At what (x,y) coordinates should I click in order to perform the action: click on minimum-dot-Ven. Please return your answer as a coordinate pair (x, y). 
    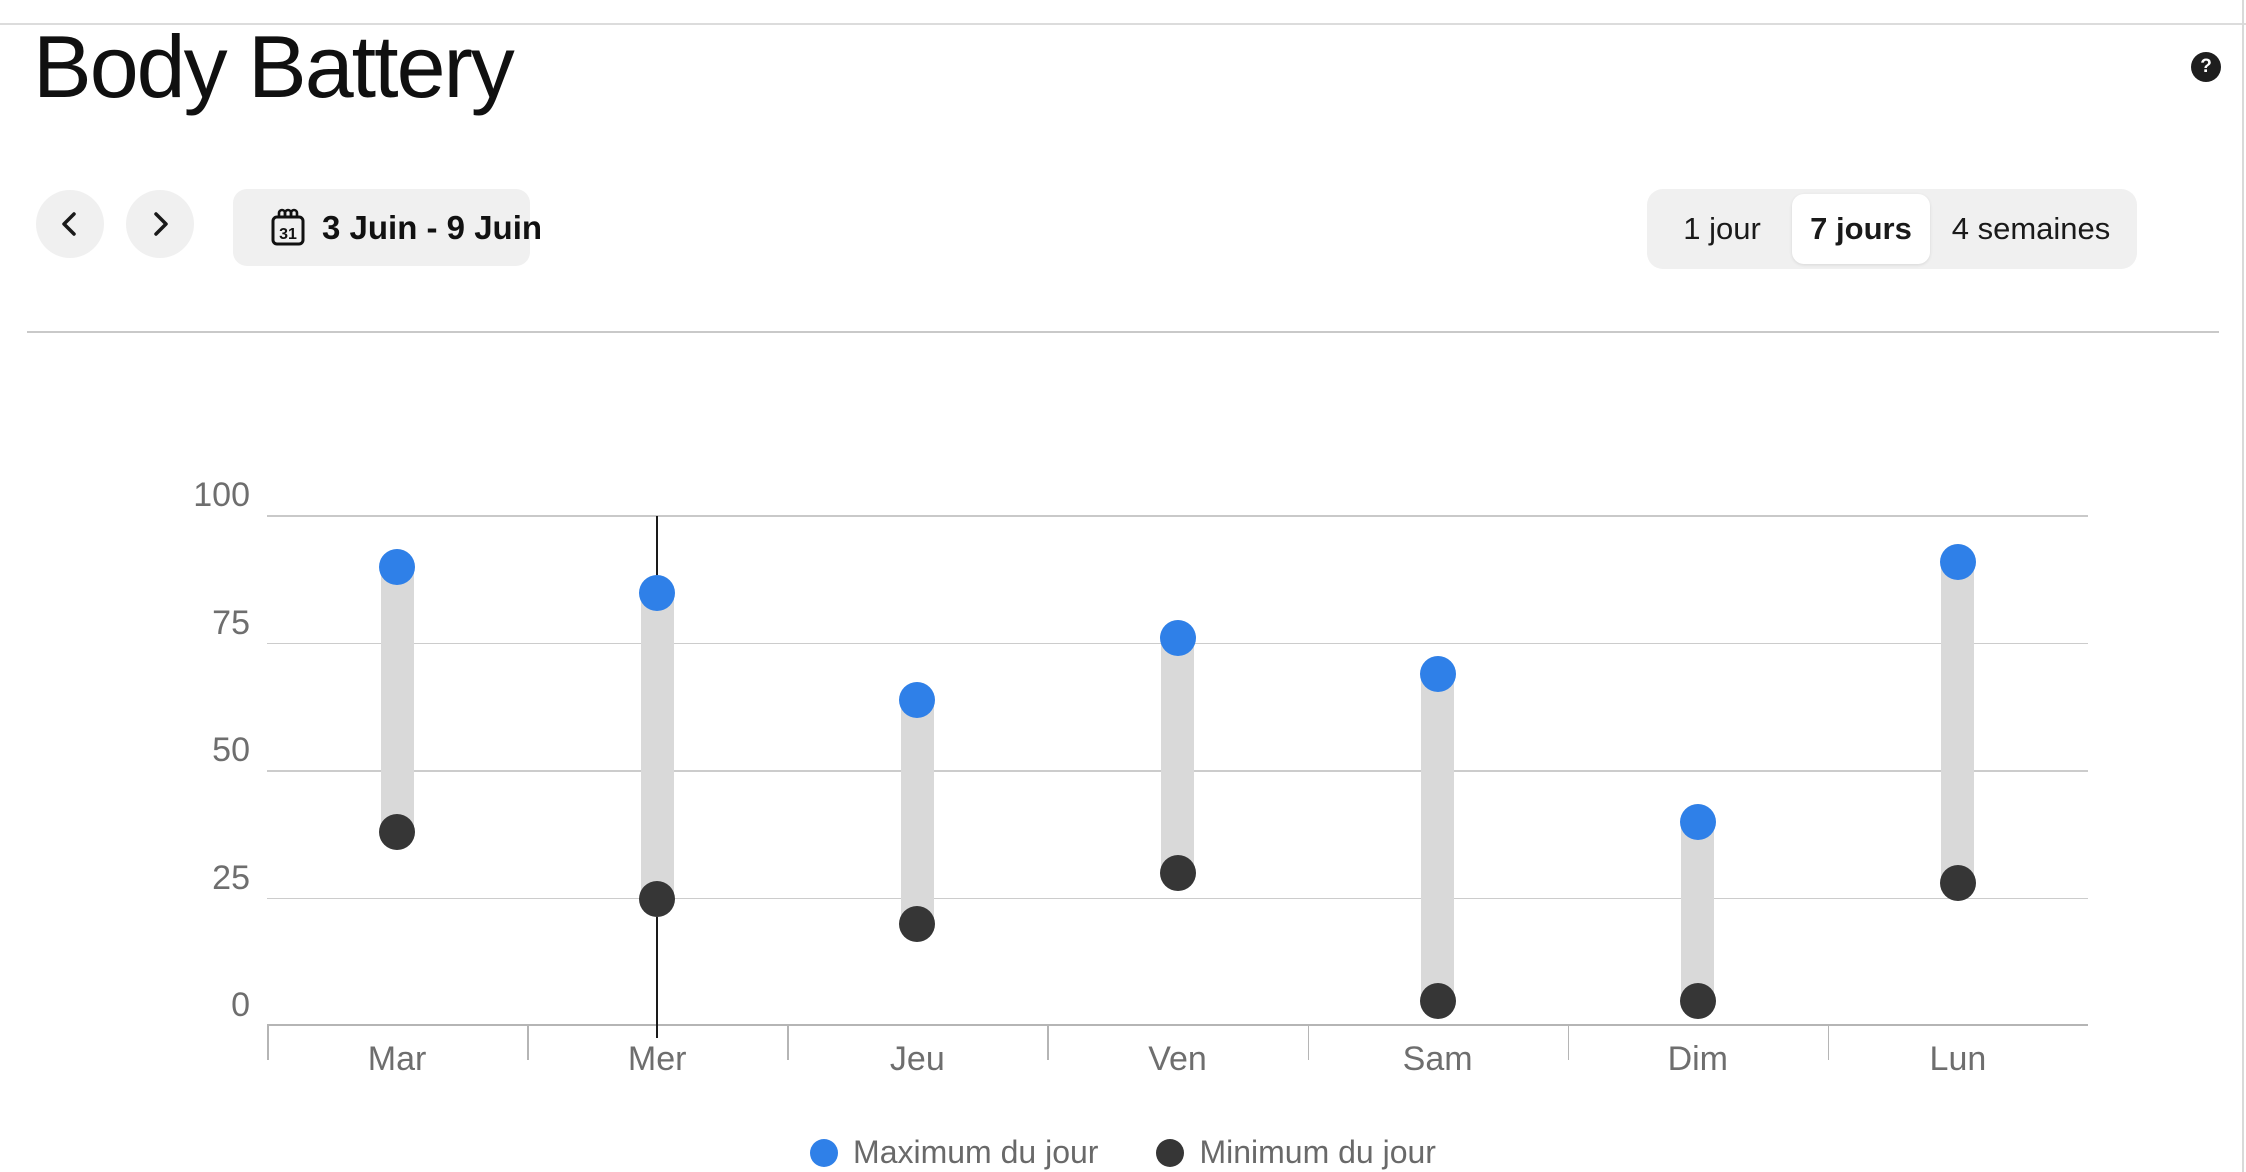
    Looking at the image, I should click on (1177, 873).